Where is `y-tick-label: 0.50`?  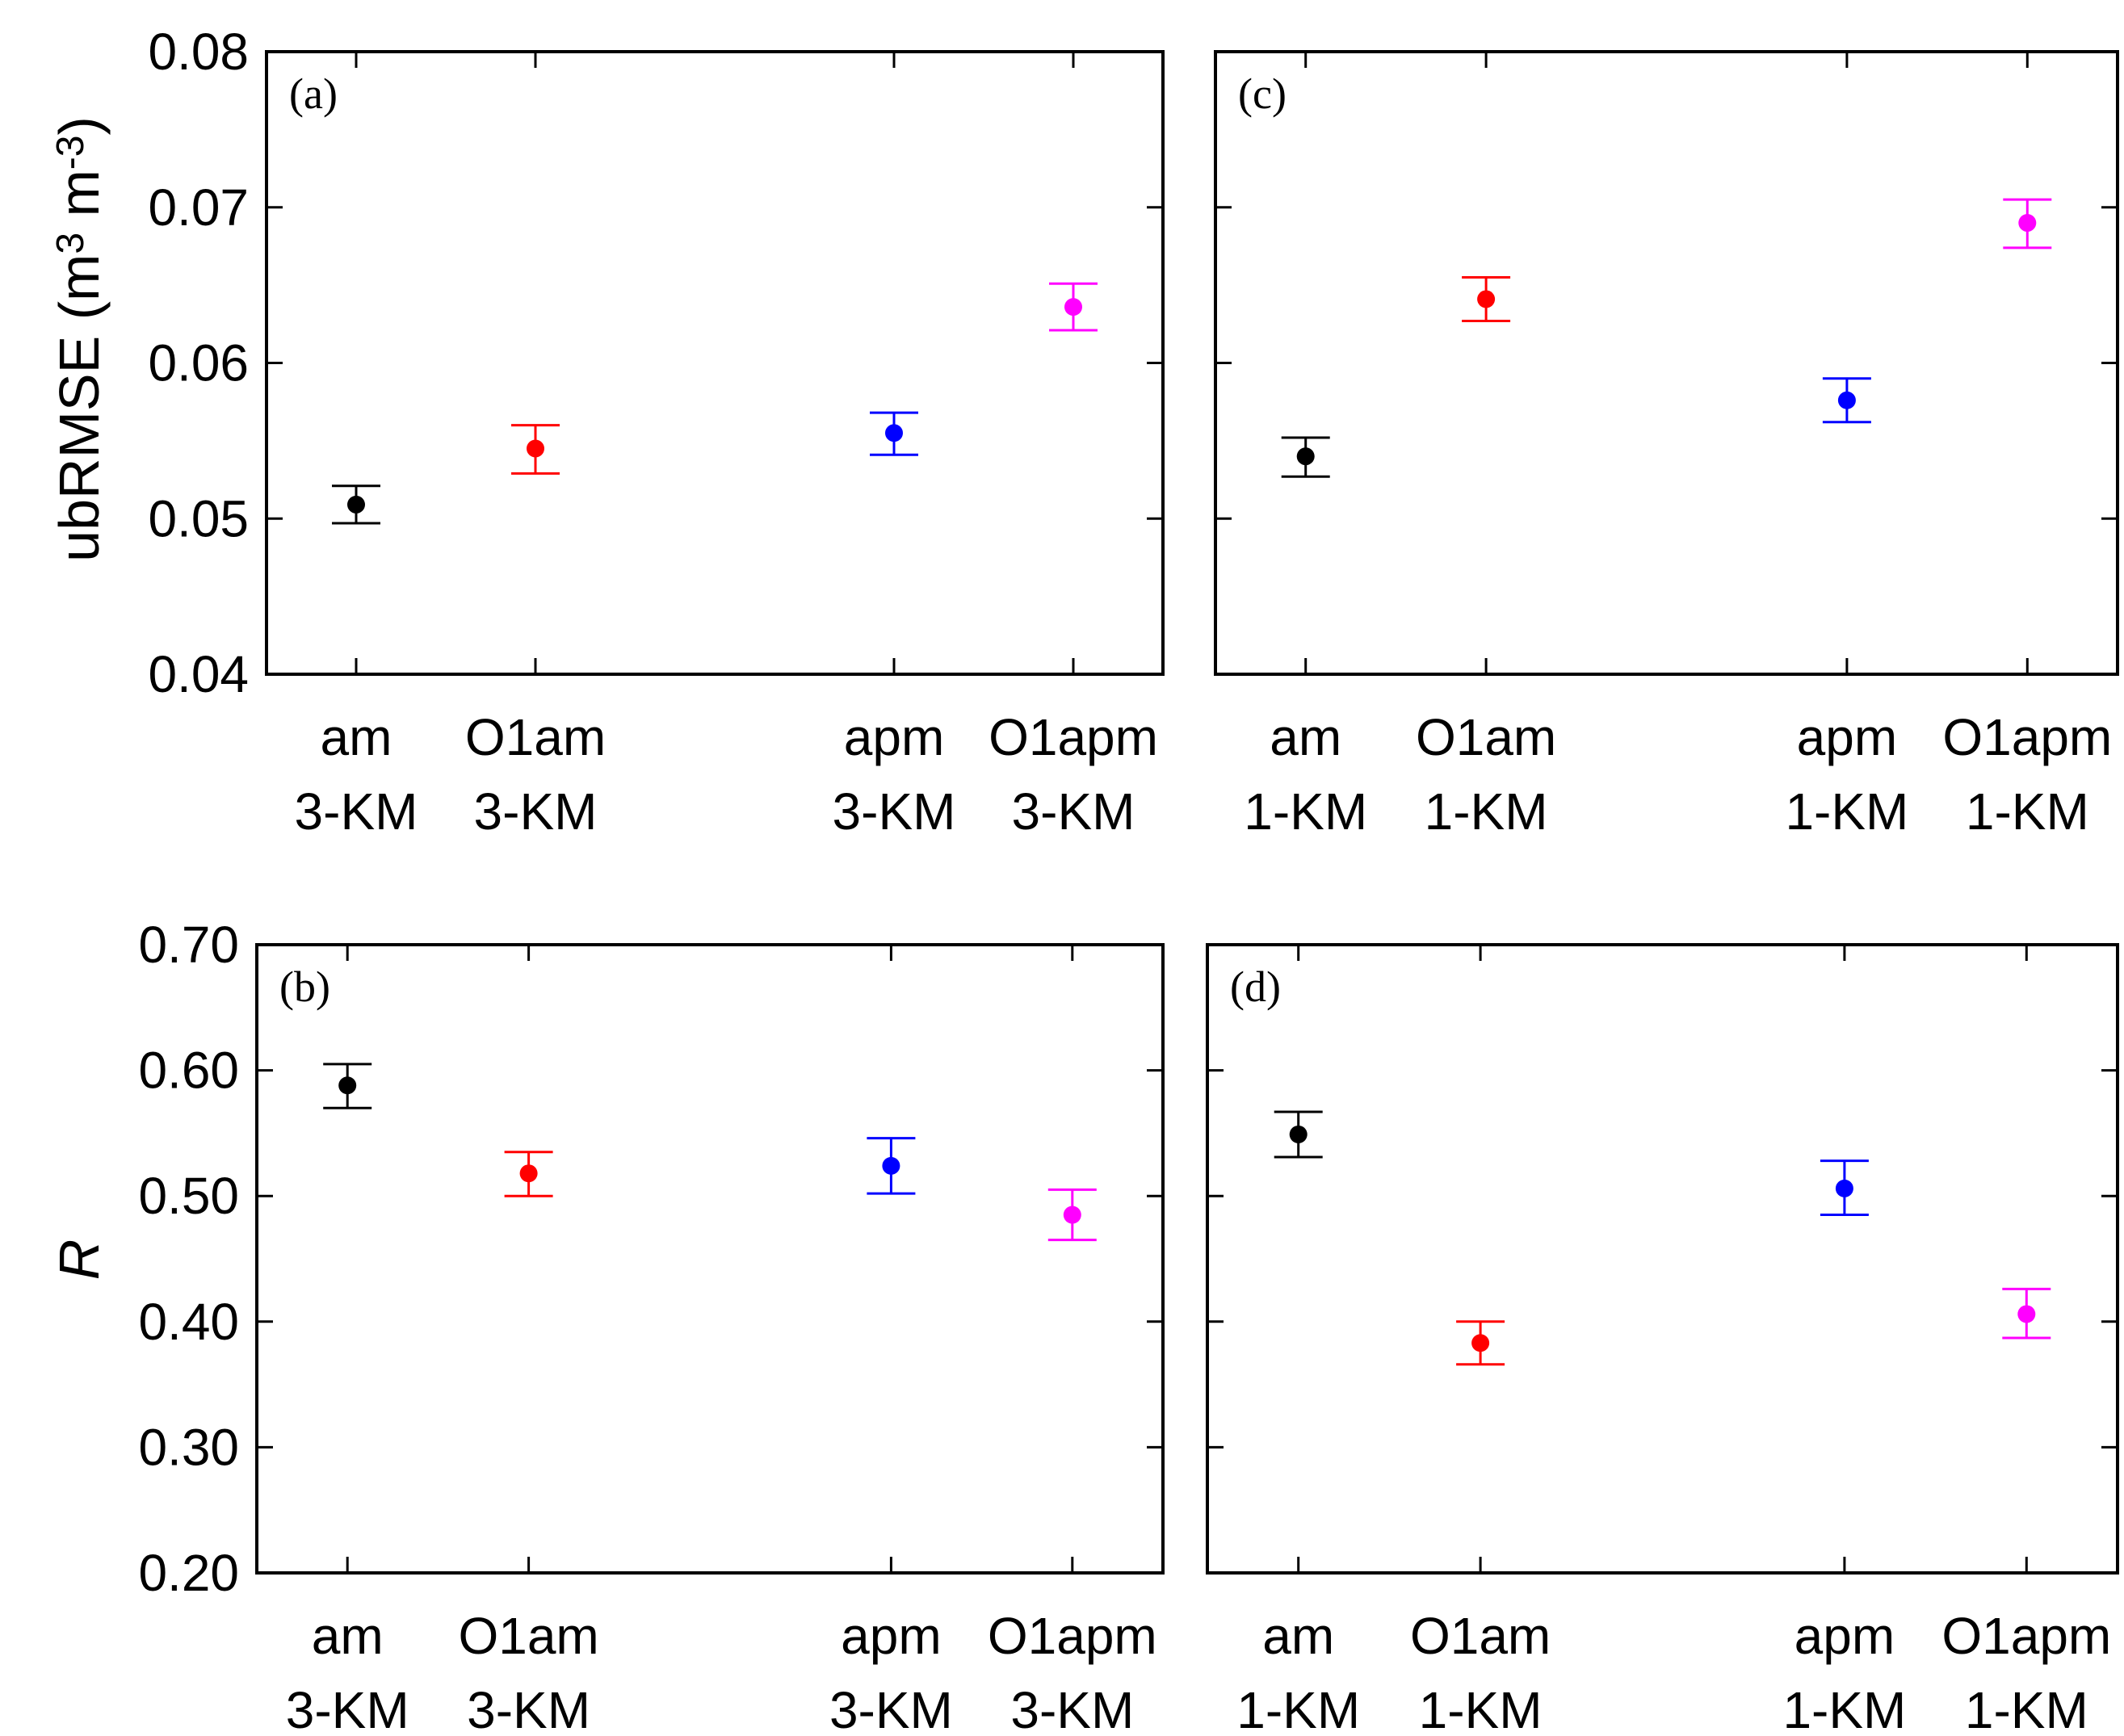 y-tick-label: 0.50 is located at coordinates (188, 1196).